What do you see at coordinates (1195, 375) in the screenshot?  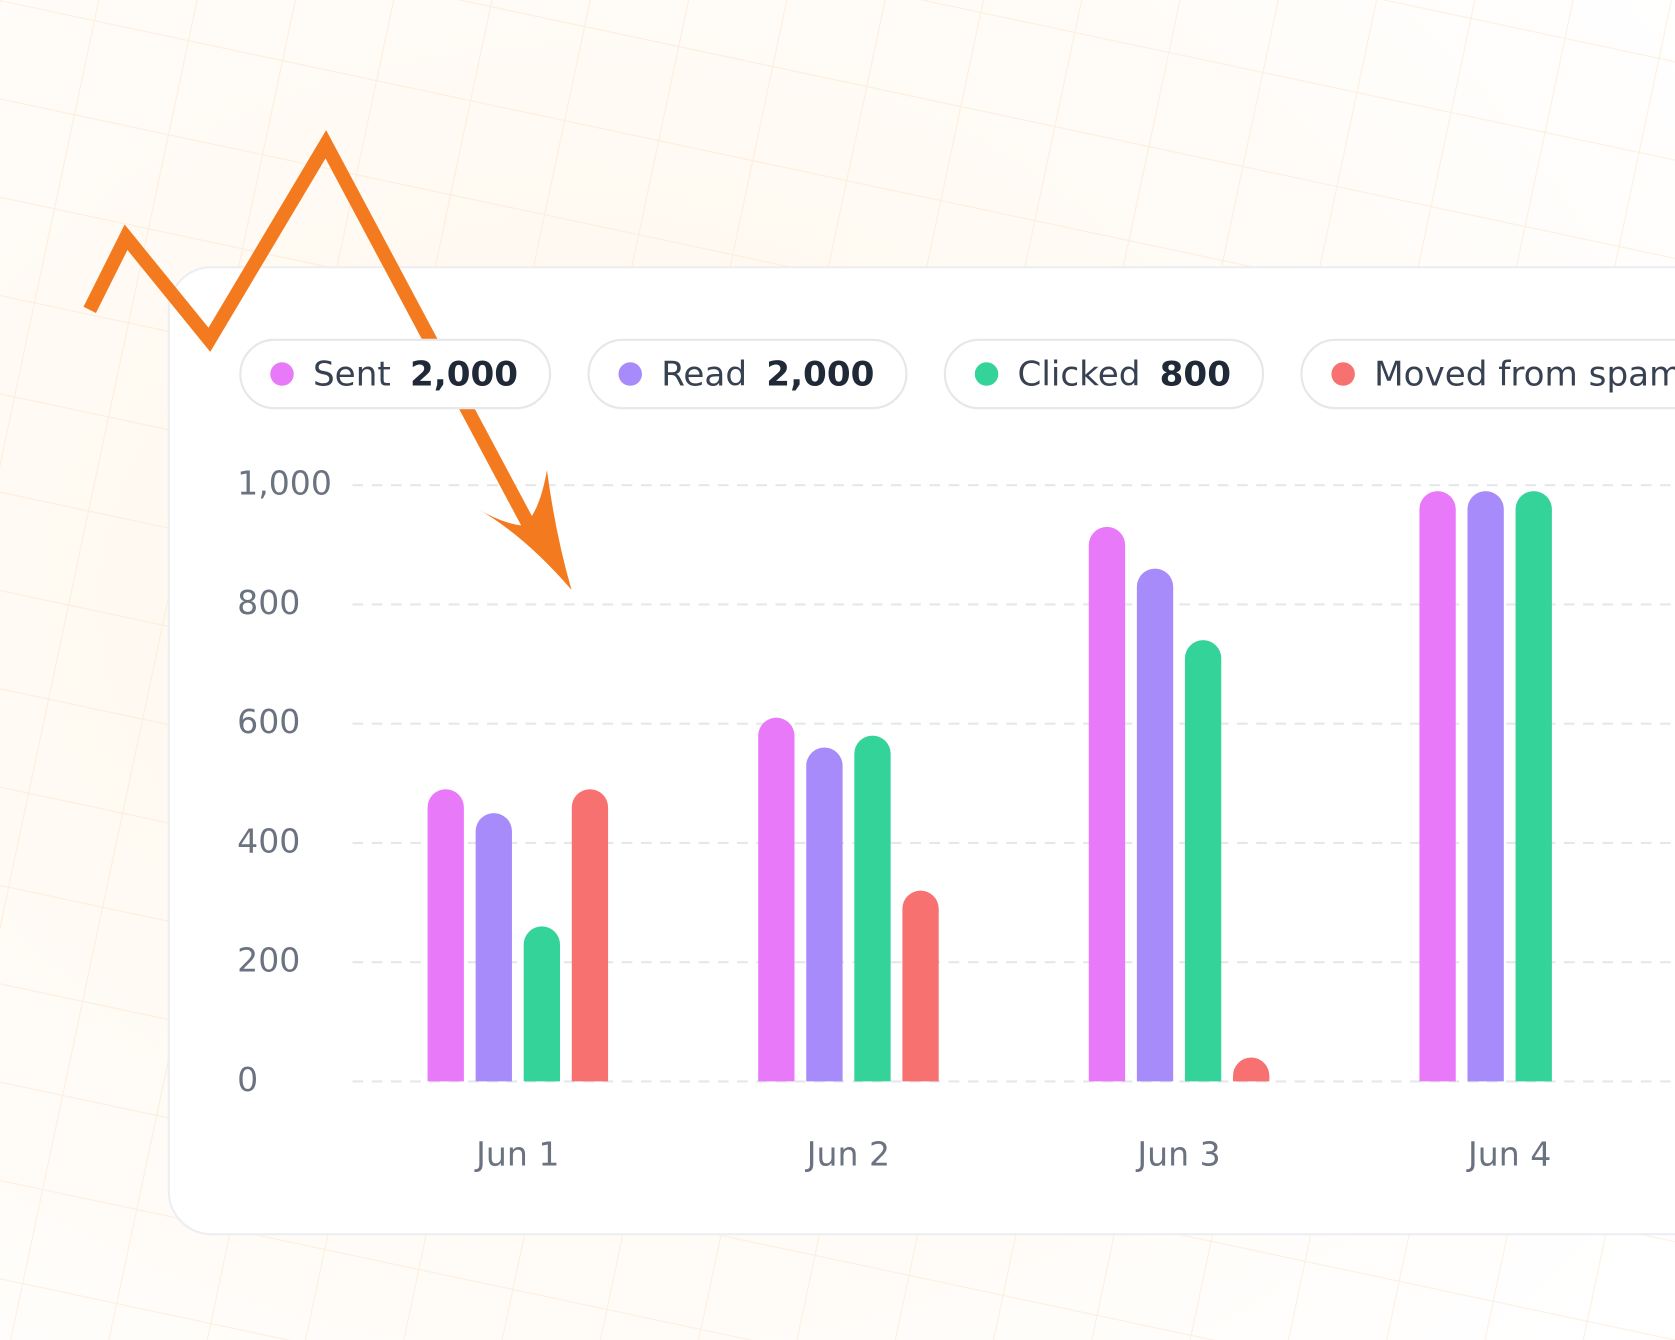 I see `legend-value: 800` at bounding box center [1195, 375].